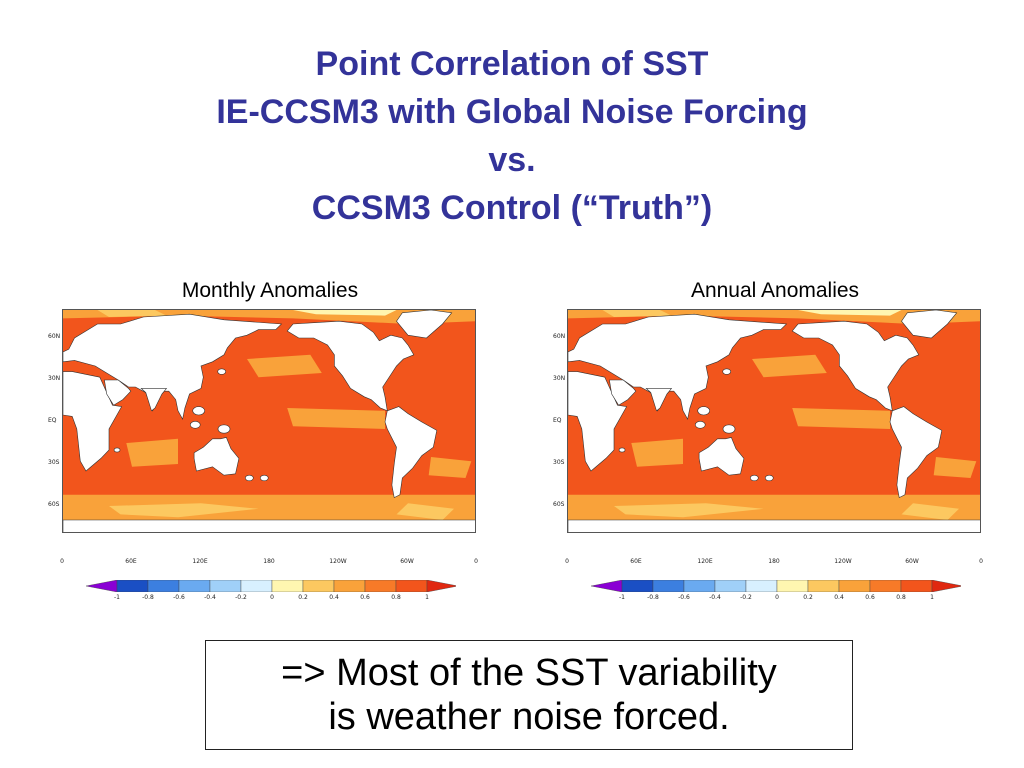  Describe the element at coordinates (269, 561) in the screenshot. I see `longitude-label: 180` at that location.